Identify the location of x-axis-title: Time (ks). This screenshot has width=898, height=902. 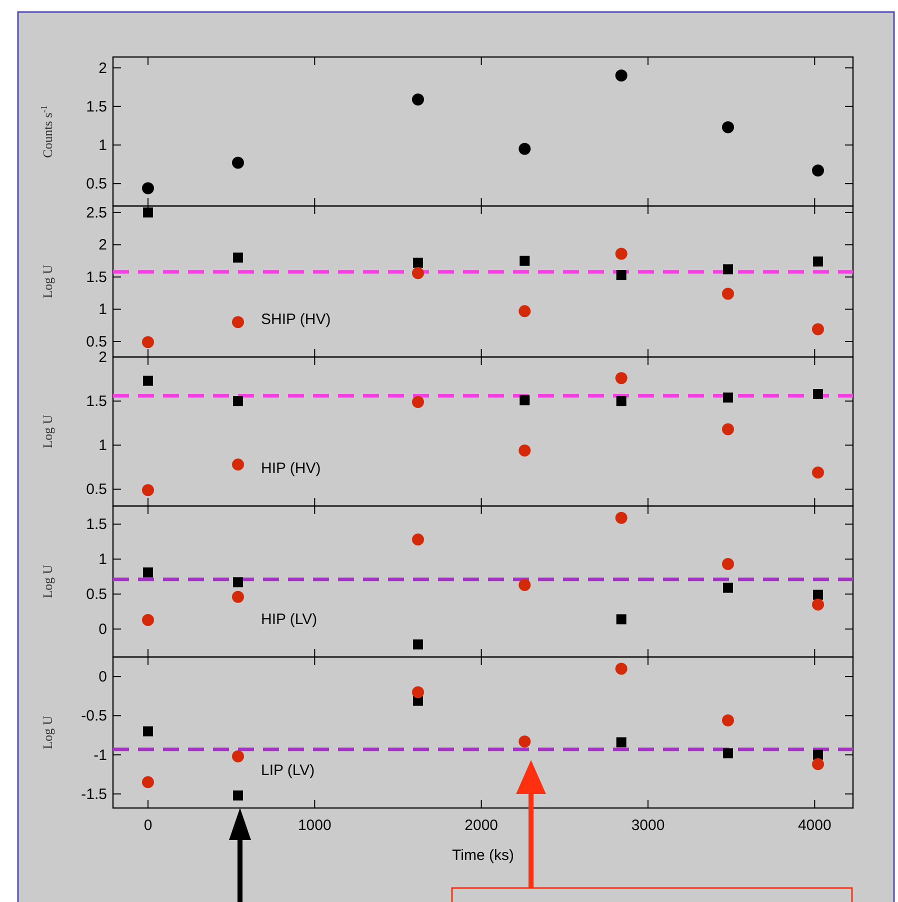
(483, 855).